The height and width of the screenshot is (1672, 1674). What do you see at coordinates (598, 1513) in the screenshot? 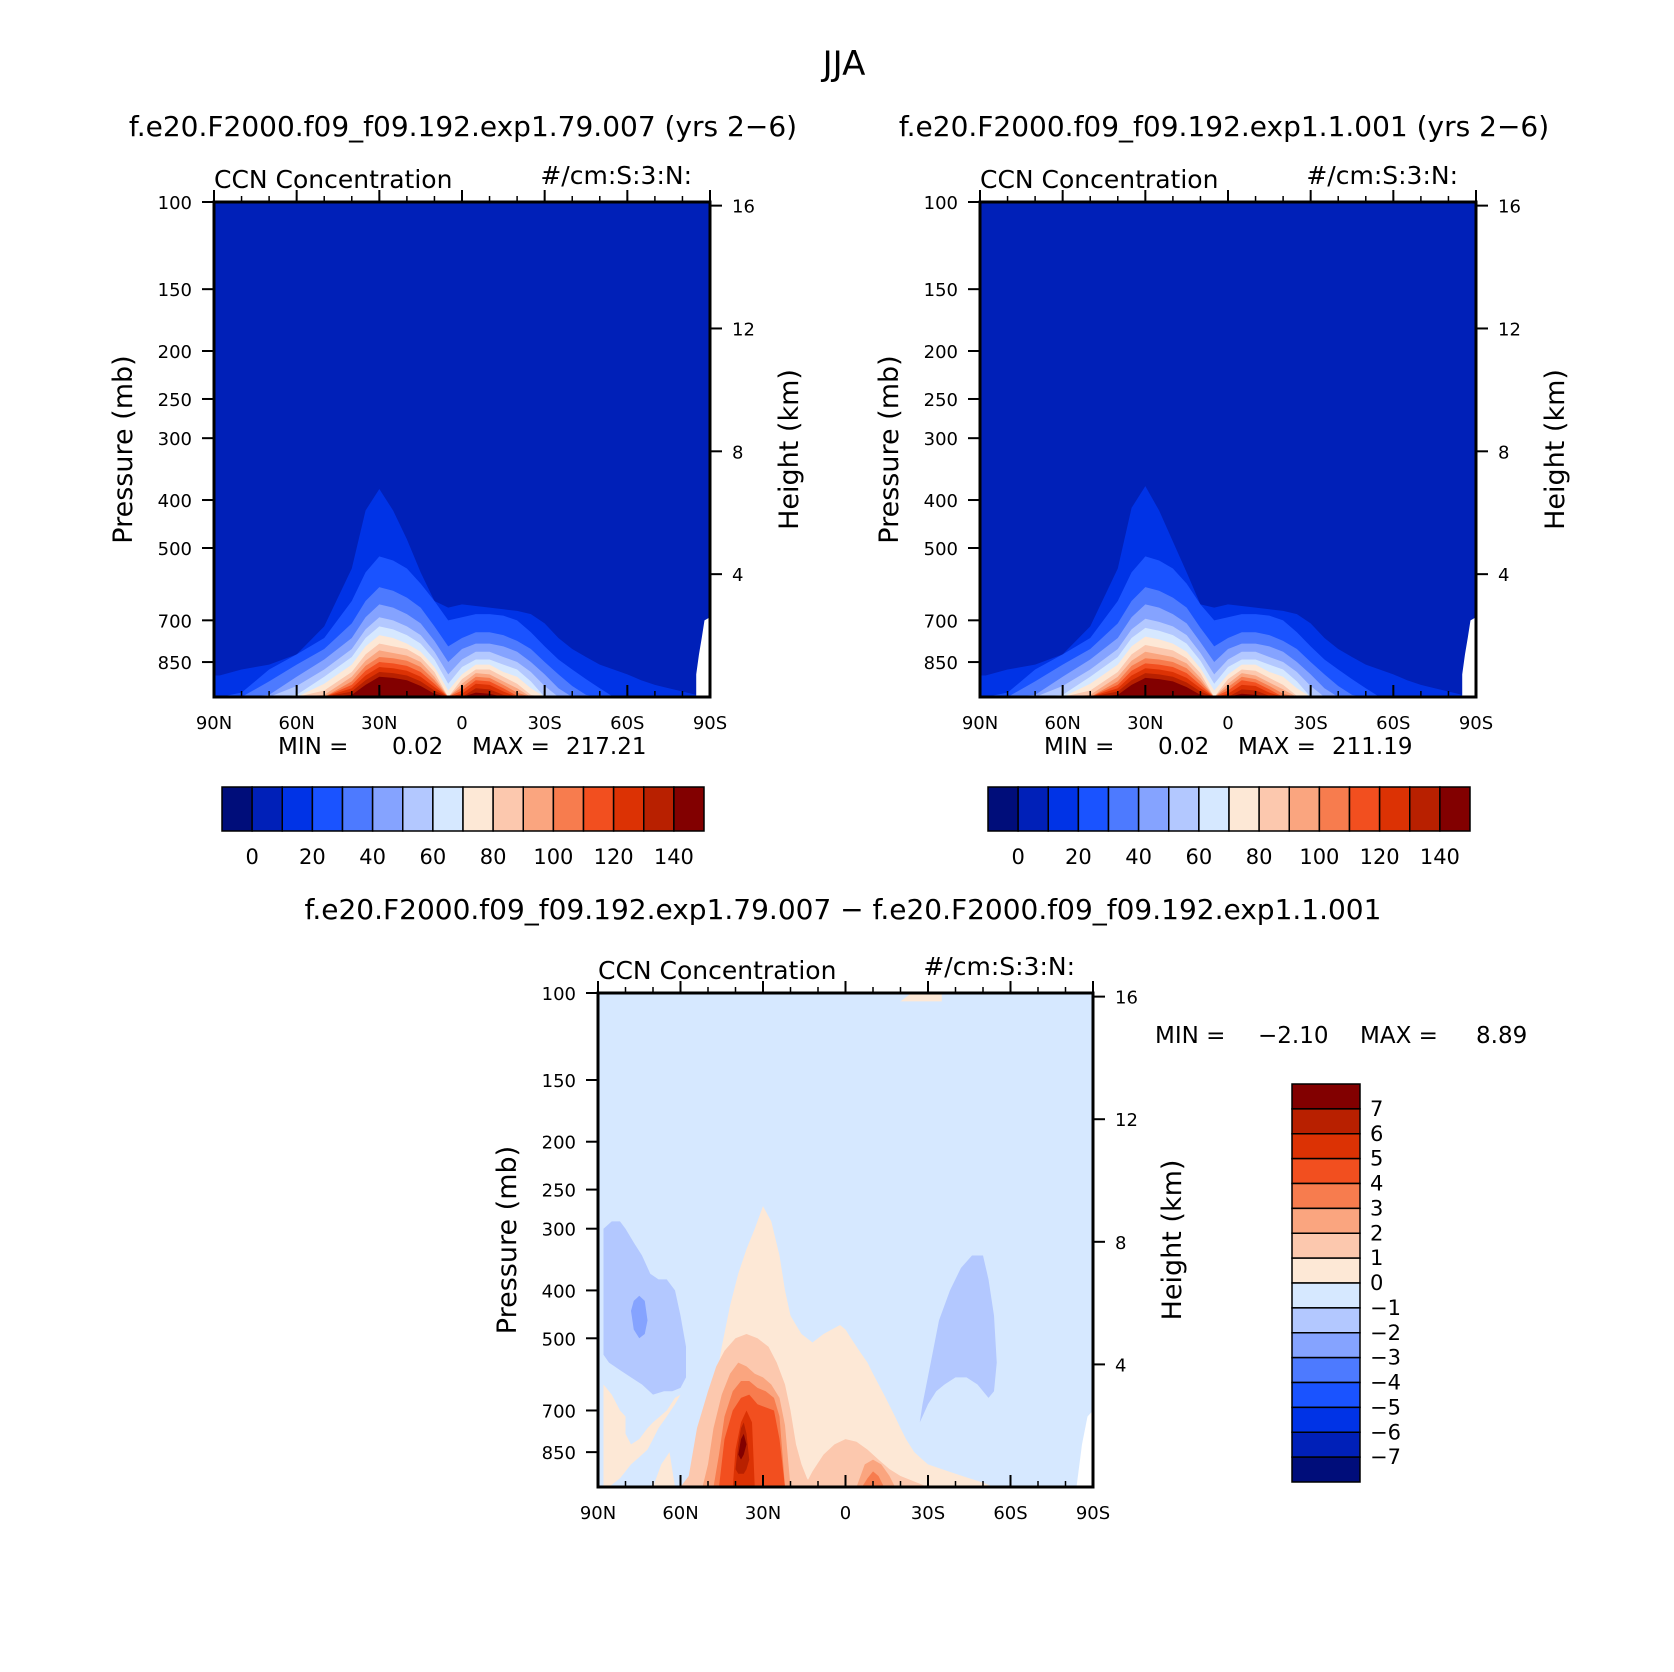
I see `x-tick-label: 90N` at bounding box center [598, 1513].